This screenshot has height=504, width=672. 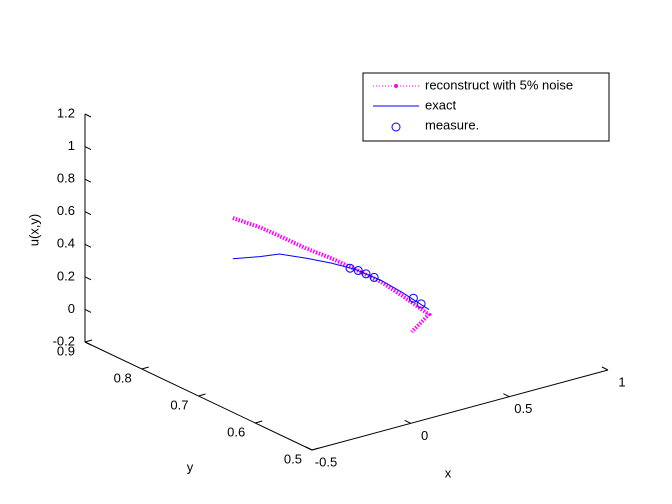 What do you see at coordinates (486, 107) in the screenshot?
I see `legend-box` at bounding box center [486, 107].